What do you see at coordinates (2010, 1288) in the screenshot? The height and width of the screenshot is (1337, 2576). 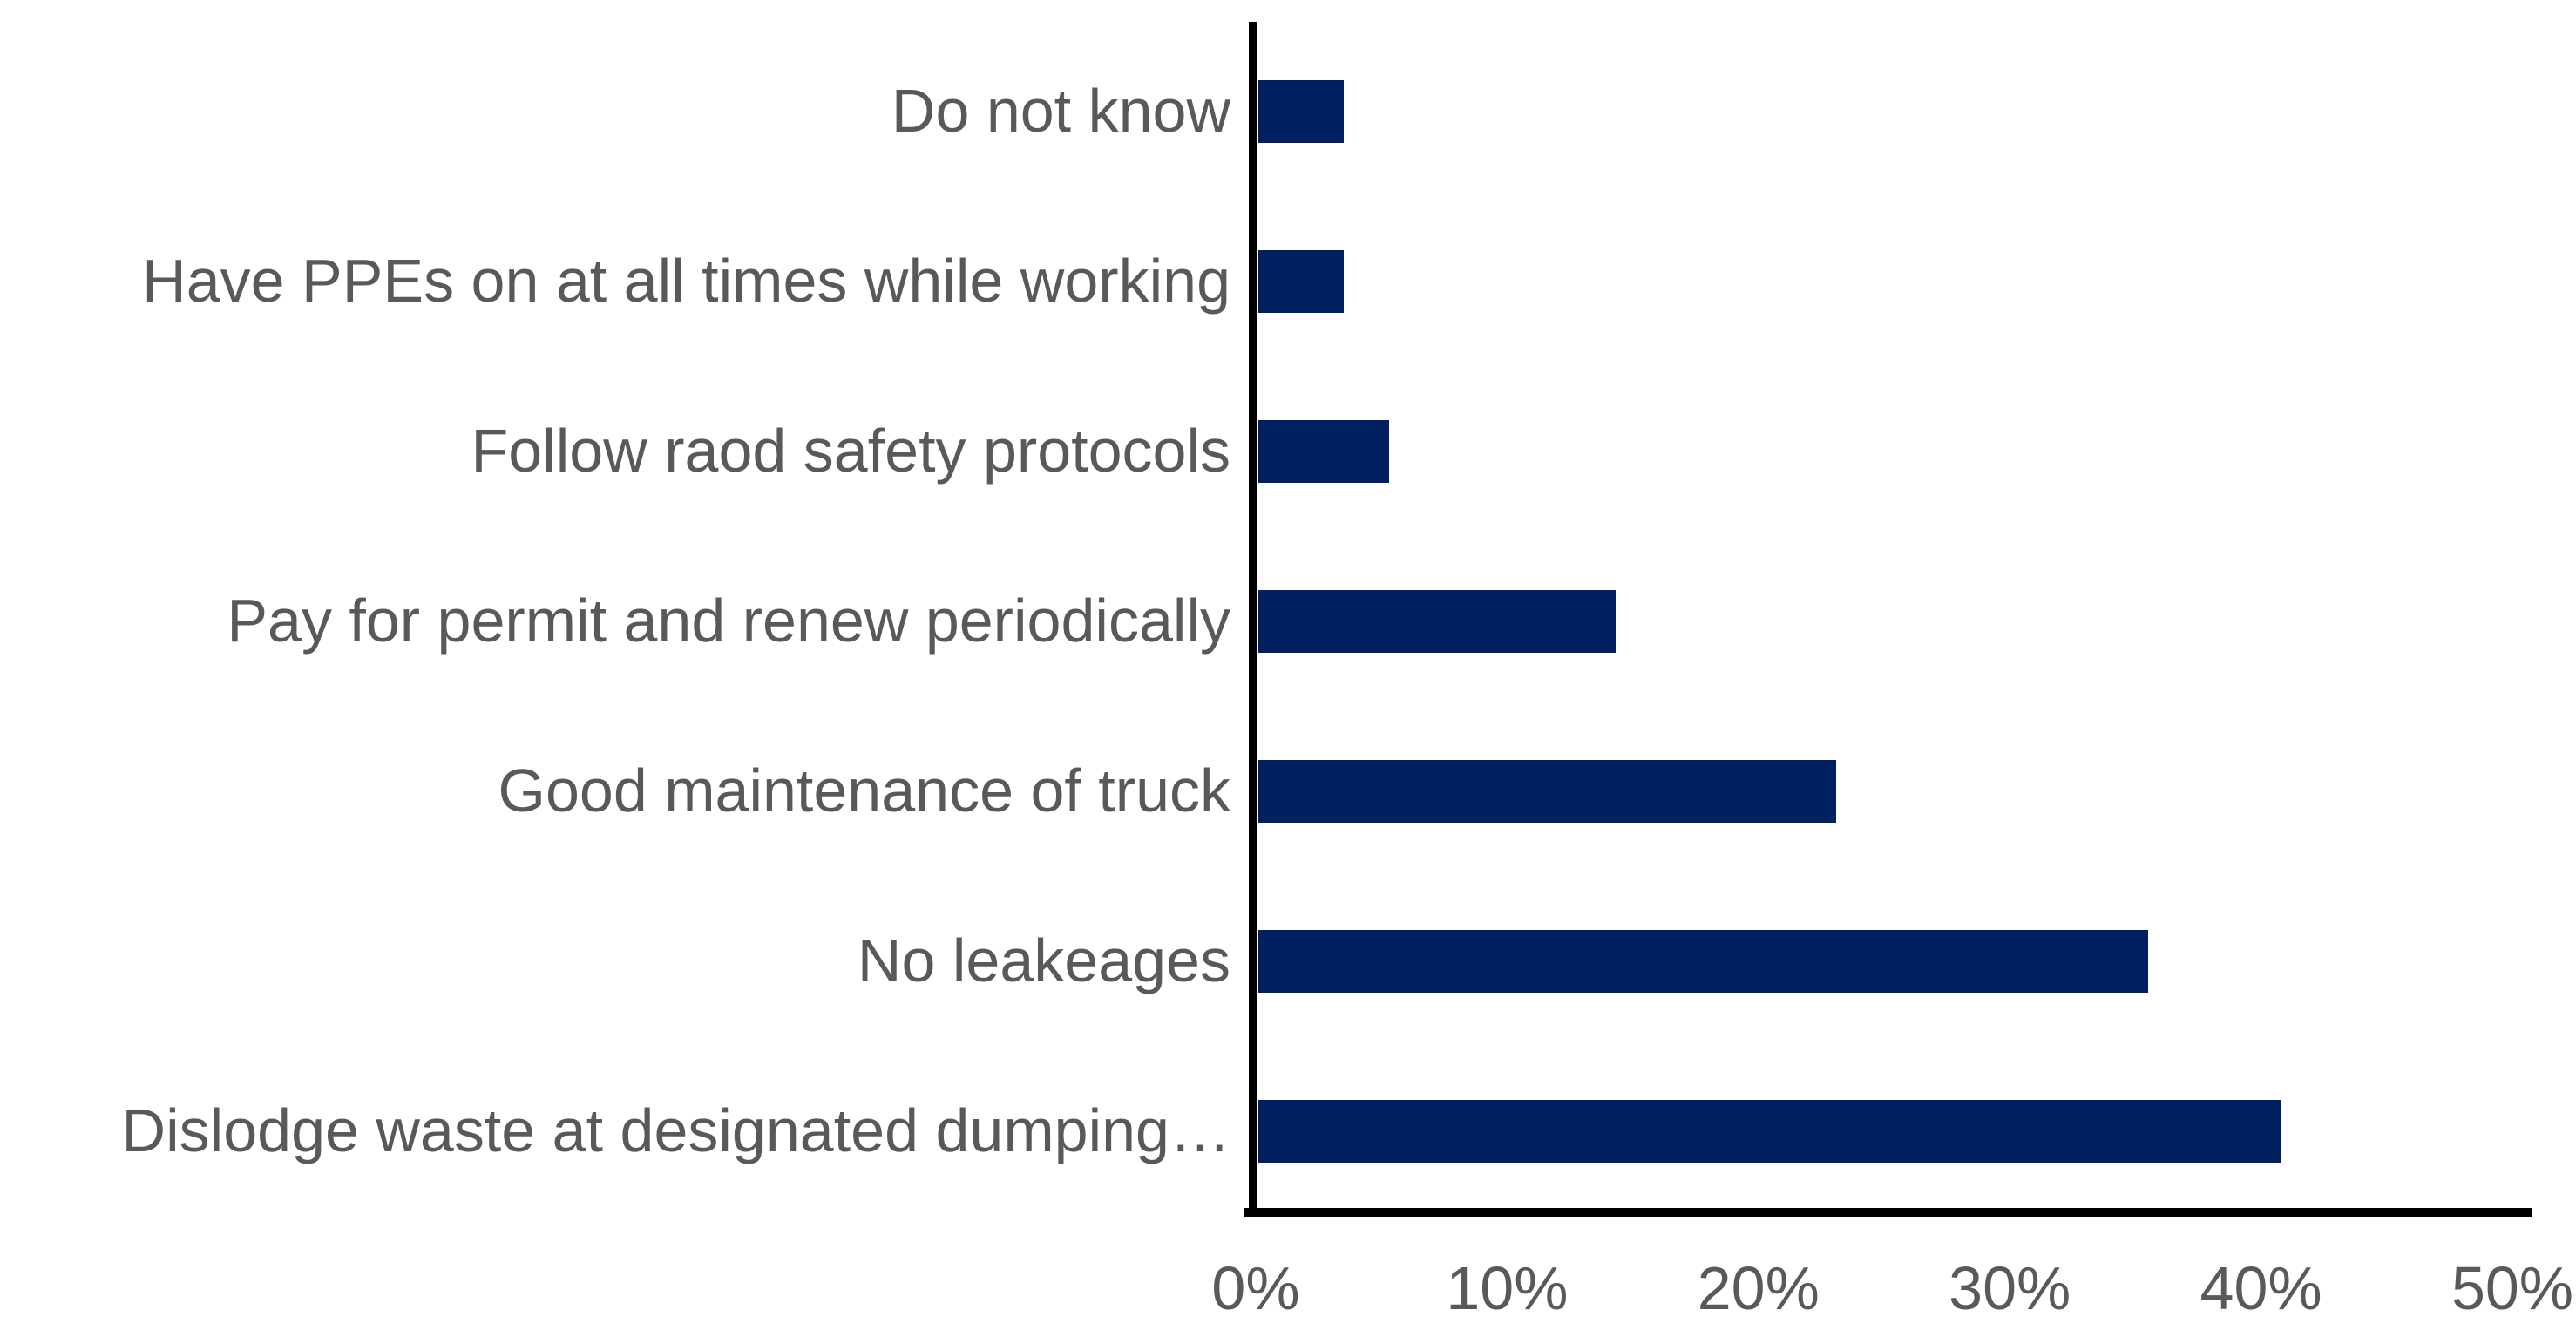 I see `x-axis-tick-label: 30%` at bounding box center [2010, 1288].